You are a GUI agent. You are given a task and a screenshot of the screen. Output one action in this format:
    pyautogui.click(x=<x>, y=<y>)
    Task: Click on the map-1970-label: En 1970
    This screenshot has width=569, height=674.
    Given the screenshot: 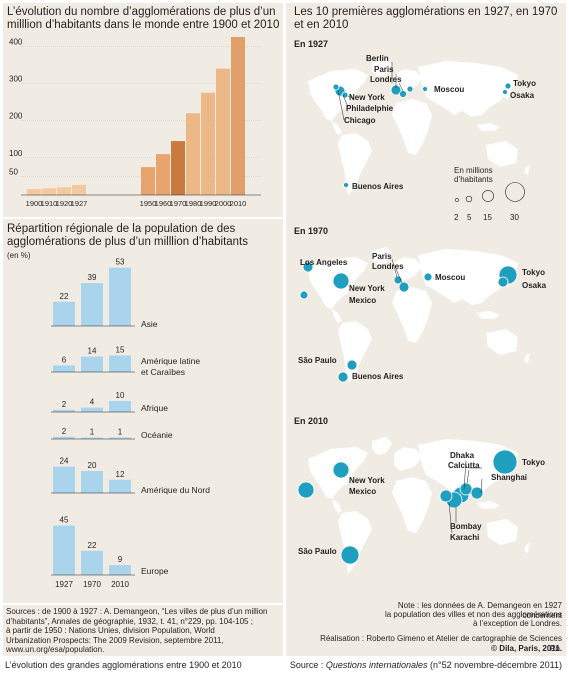 What is the action you would take?
    pyautogui.click(x=311, y=231)
    